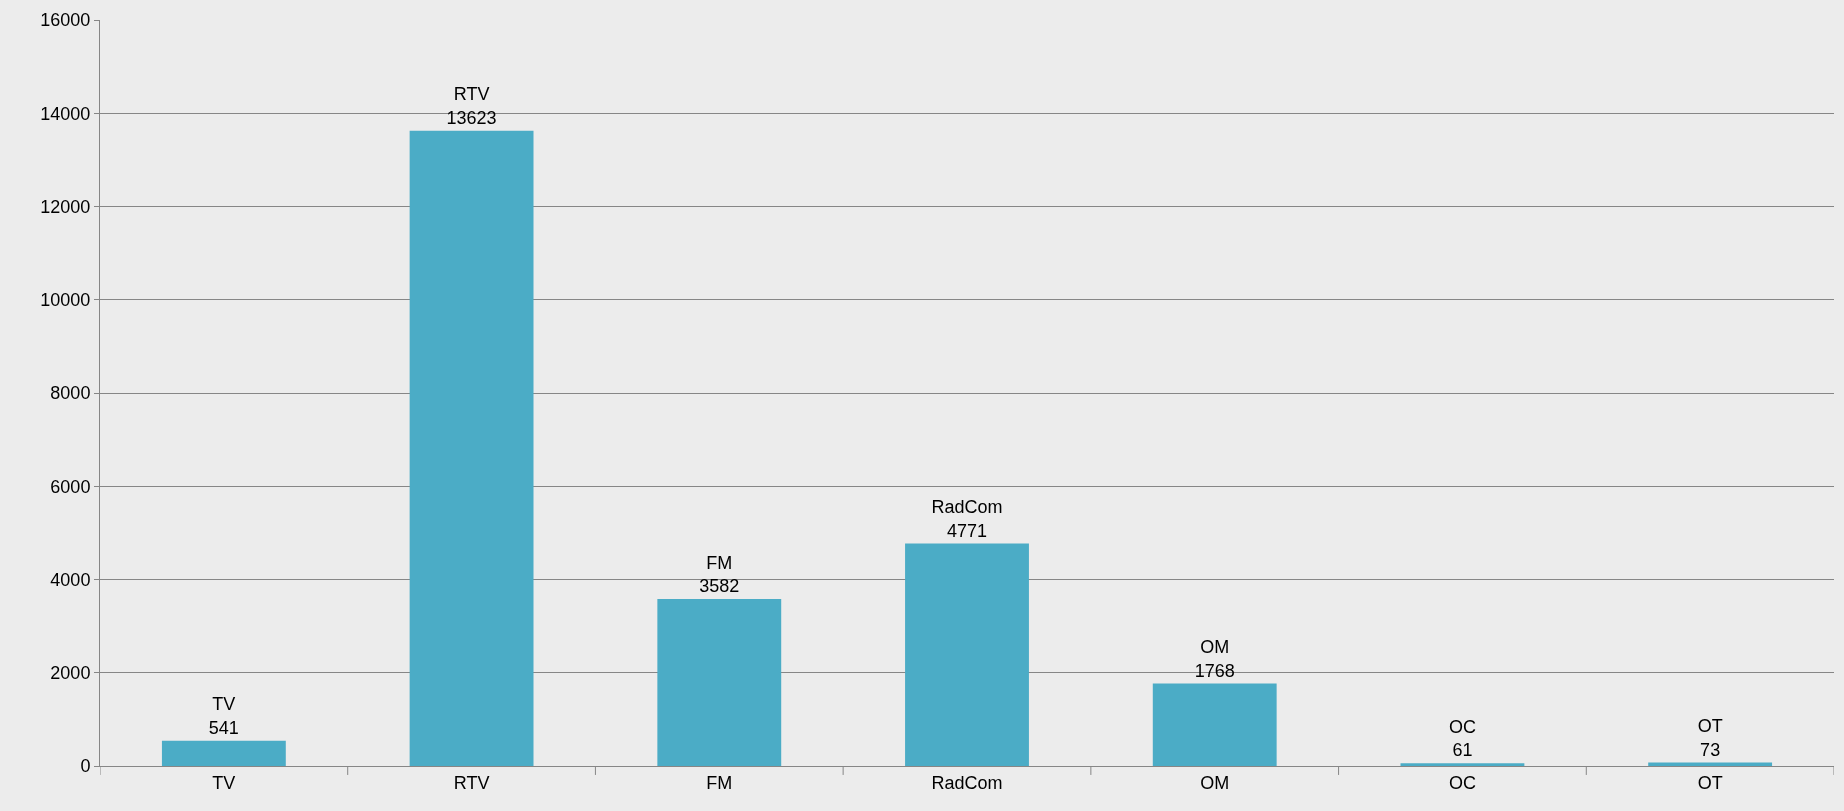 Image resolution: width=1844 pixels, height=811 pixels. What do you see at coordinates (70, 579) in the screenshot?
I see `y-tick-label: 4000` at bounding box center [70, 579].